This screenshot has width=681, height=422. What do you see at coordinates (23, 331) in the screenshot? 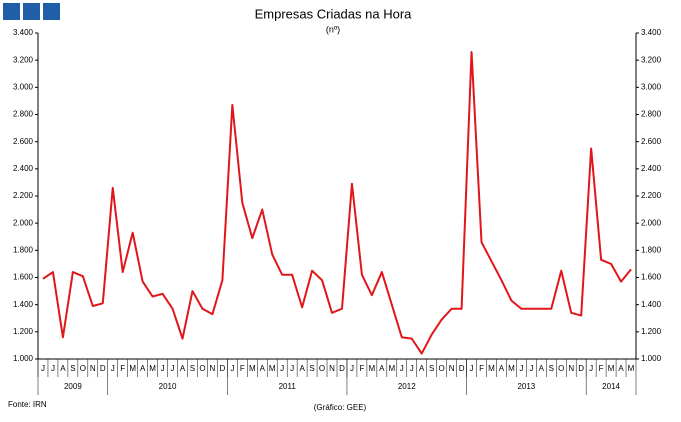
I see `y-tick-label: 1.200` at bounding box center [23, 331].